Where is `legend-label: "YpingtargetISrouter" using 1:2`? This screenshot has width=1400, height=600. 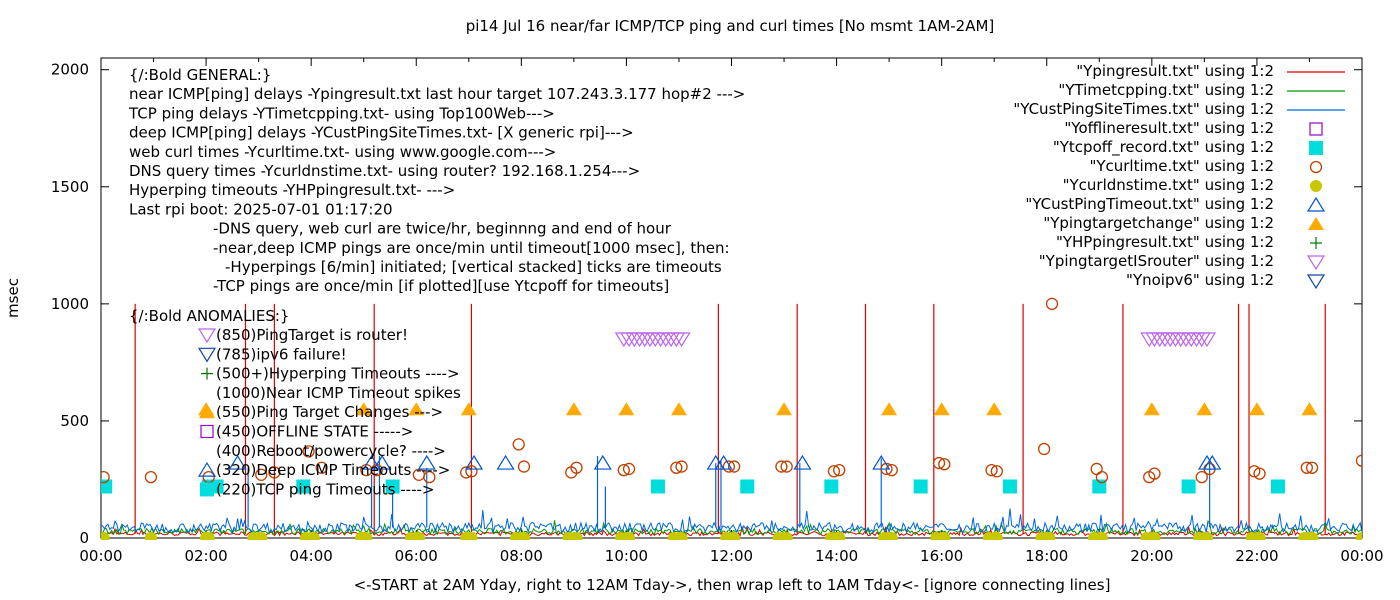 legend-label: "YpingtargetISrouter" using 1:2 is located at coordinates (1156, 261).